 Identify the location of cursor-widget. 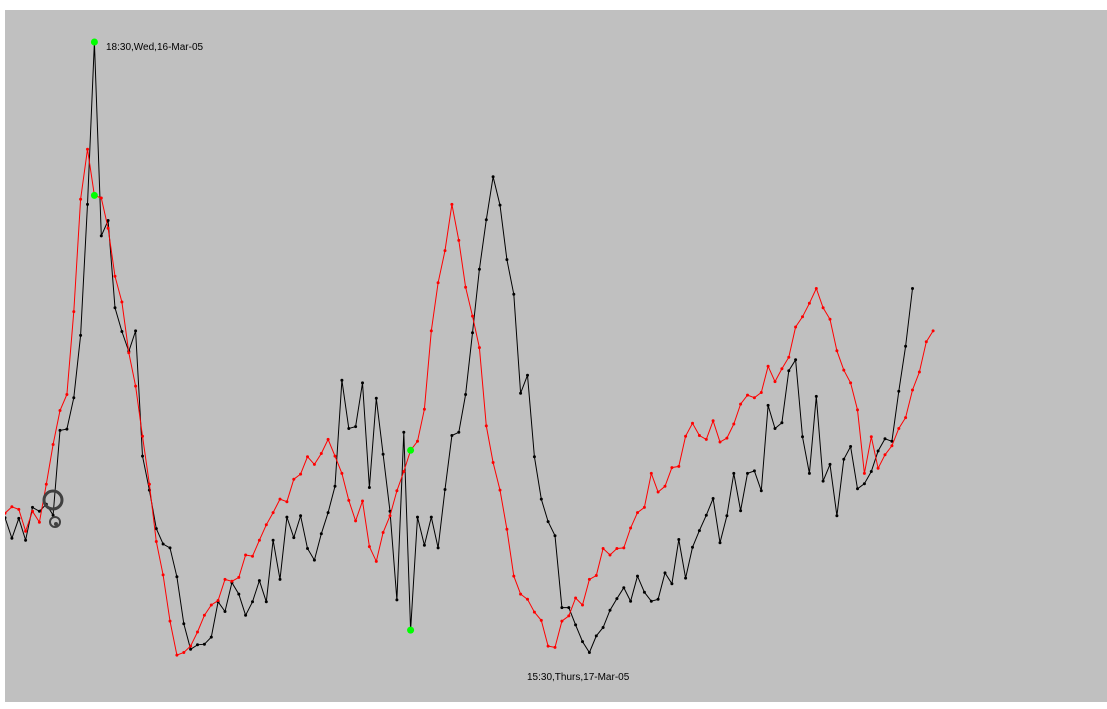
(53, 508).